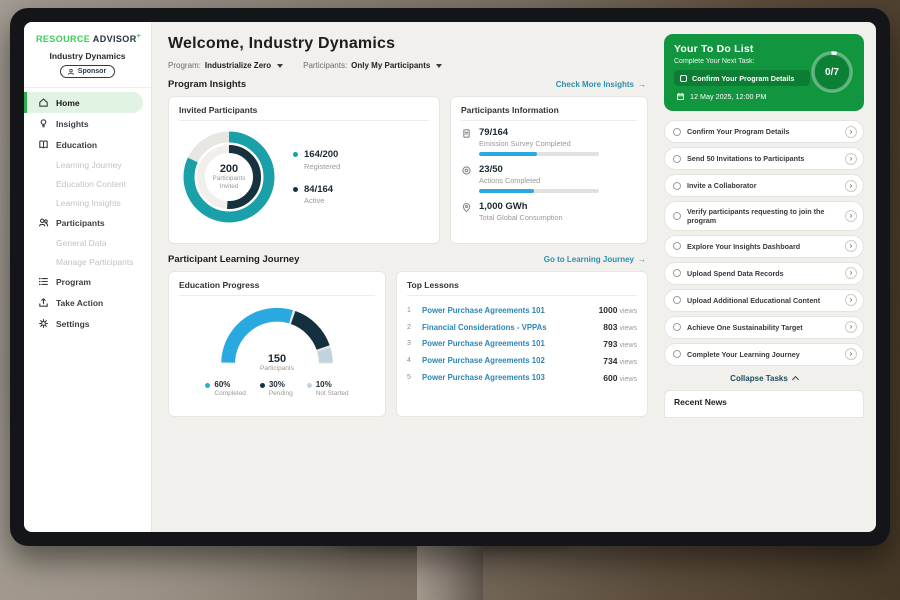 The height and width of the screenshot is (600, 900). I want to click on logo-plus: +, so click(139, 36).